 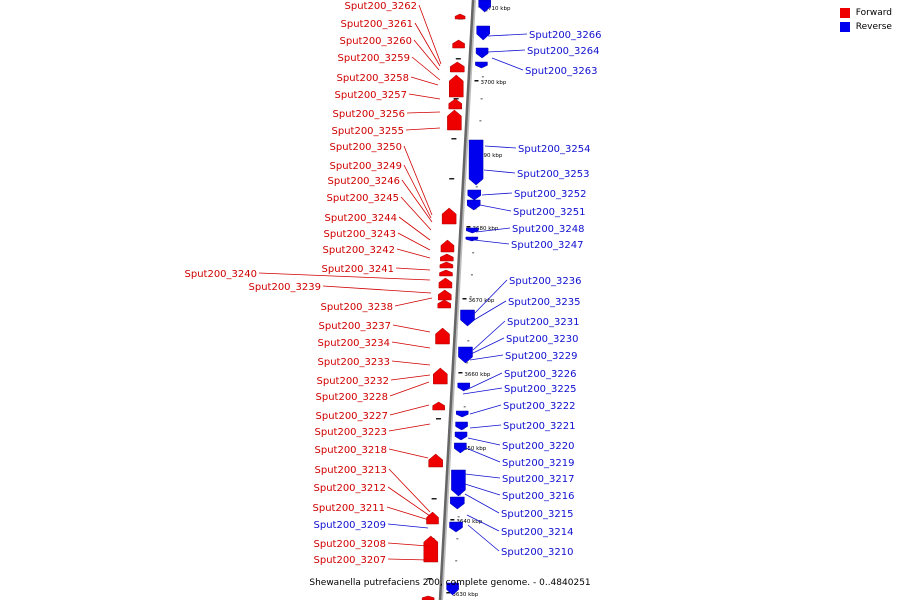 I want to click on kbp-tick-label: 3680 kbp, so click(x=485, y=229).